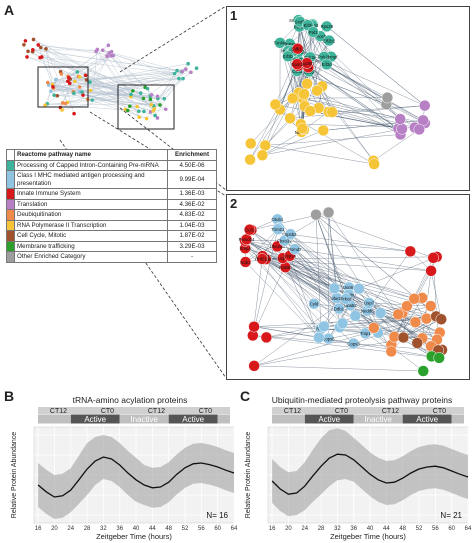 The image size is (474, 543). What do you see at coordinates (278, 229) in the screenshot?
I see `network-node-label: Trim21` at bounding box center [278, 229].